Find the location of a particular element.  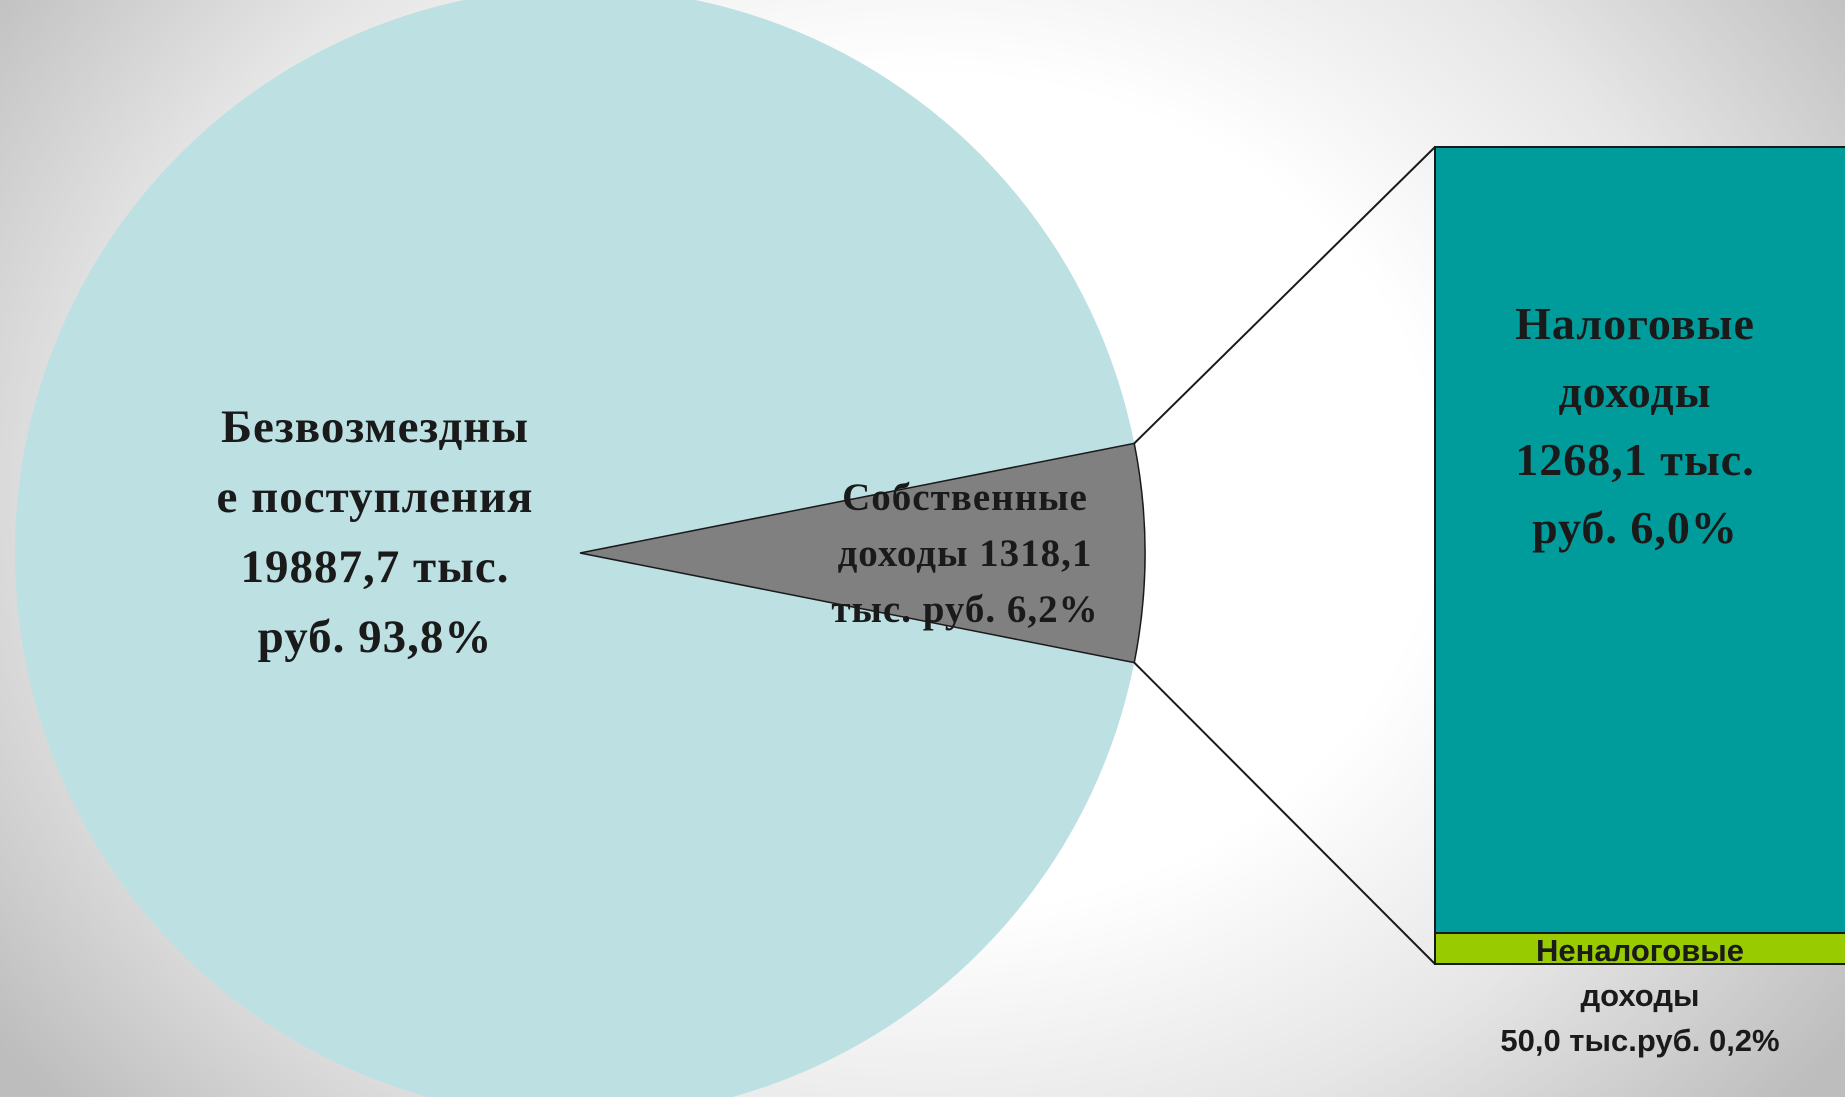

bar-label-line: Неналоговые is located at coordinates (1640, 950).